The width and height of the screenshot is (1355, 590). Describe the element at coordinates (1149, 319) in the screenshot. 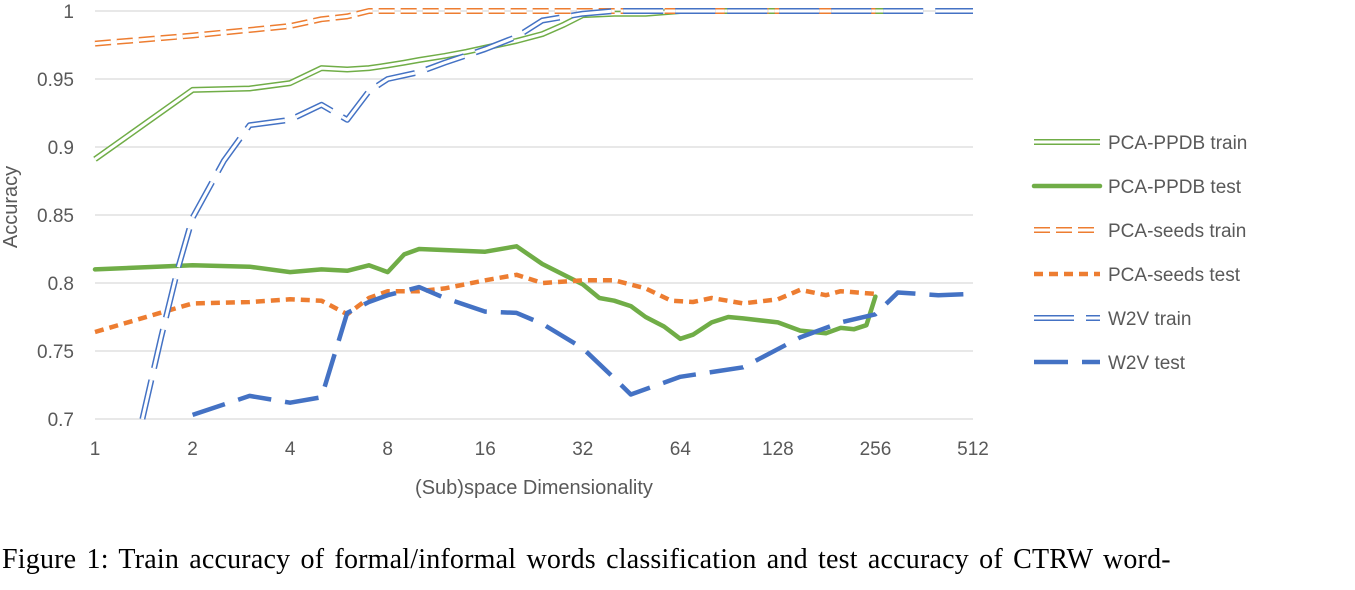

I see `legend-label: W2V train` at that location.